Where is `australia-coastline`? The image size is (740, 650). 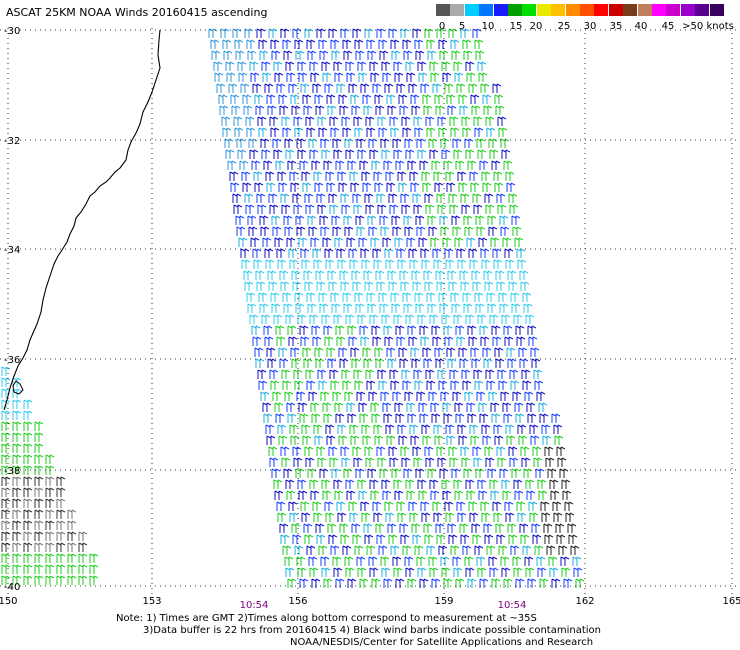 australia-coastline is located at coordinates (82, 220).